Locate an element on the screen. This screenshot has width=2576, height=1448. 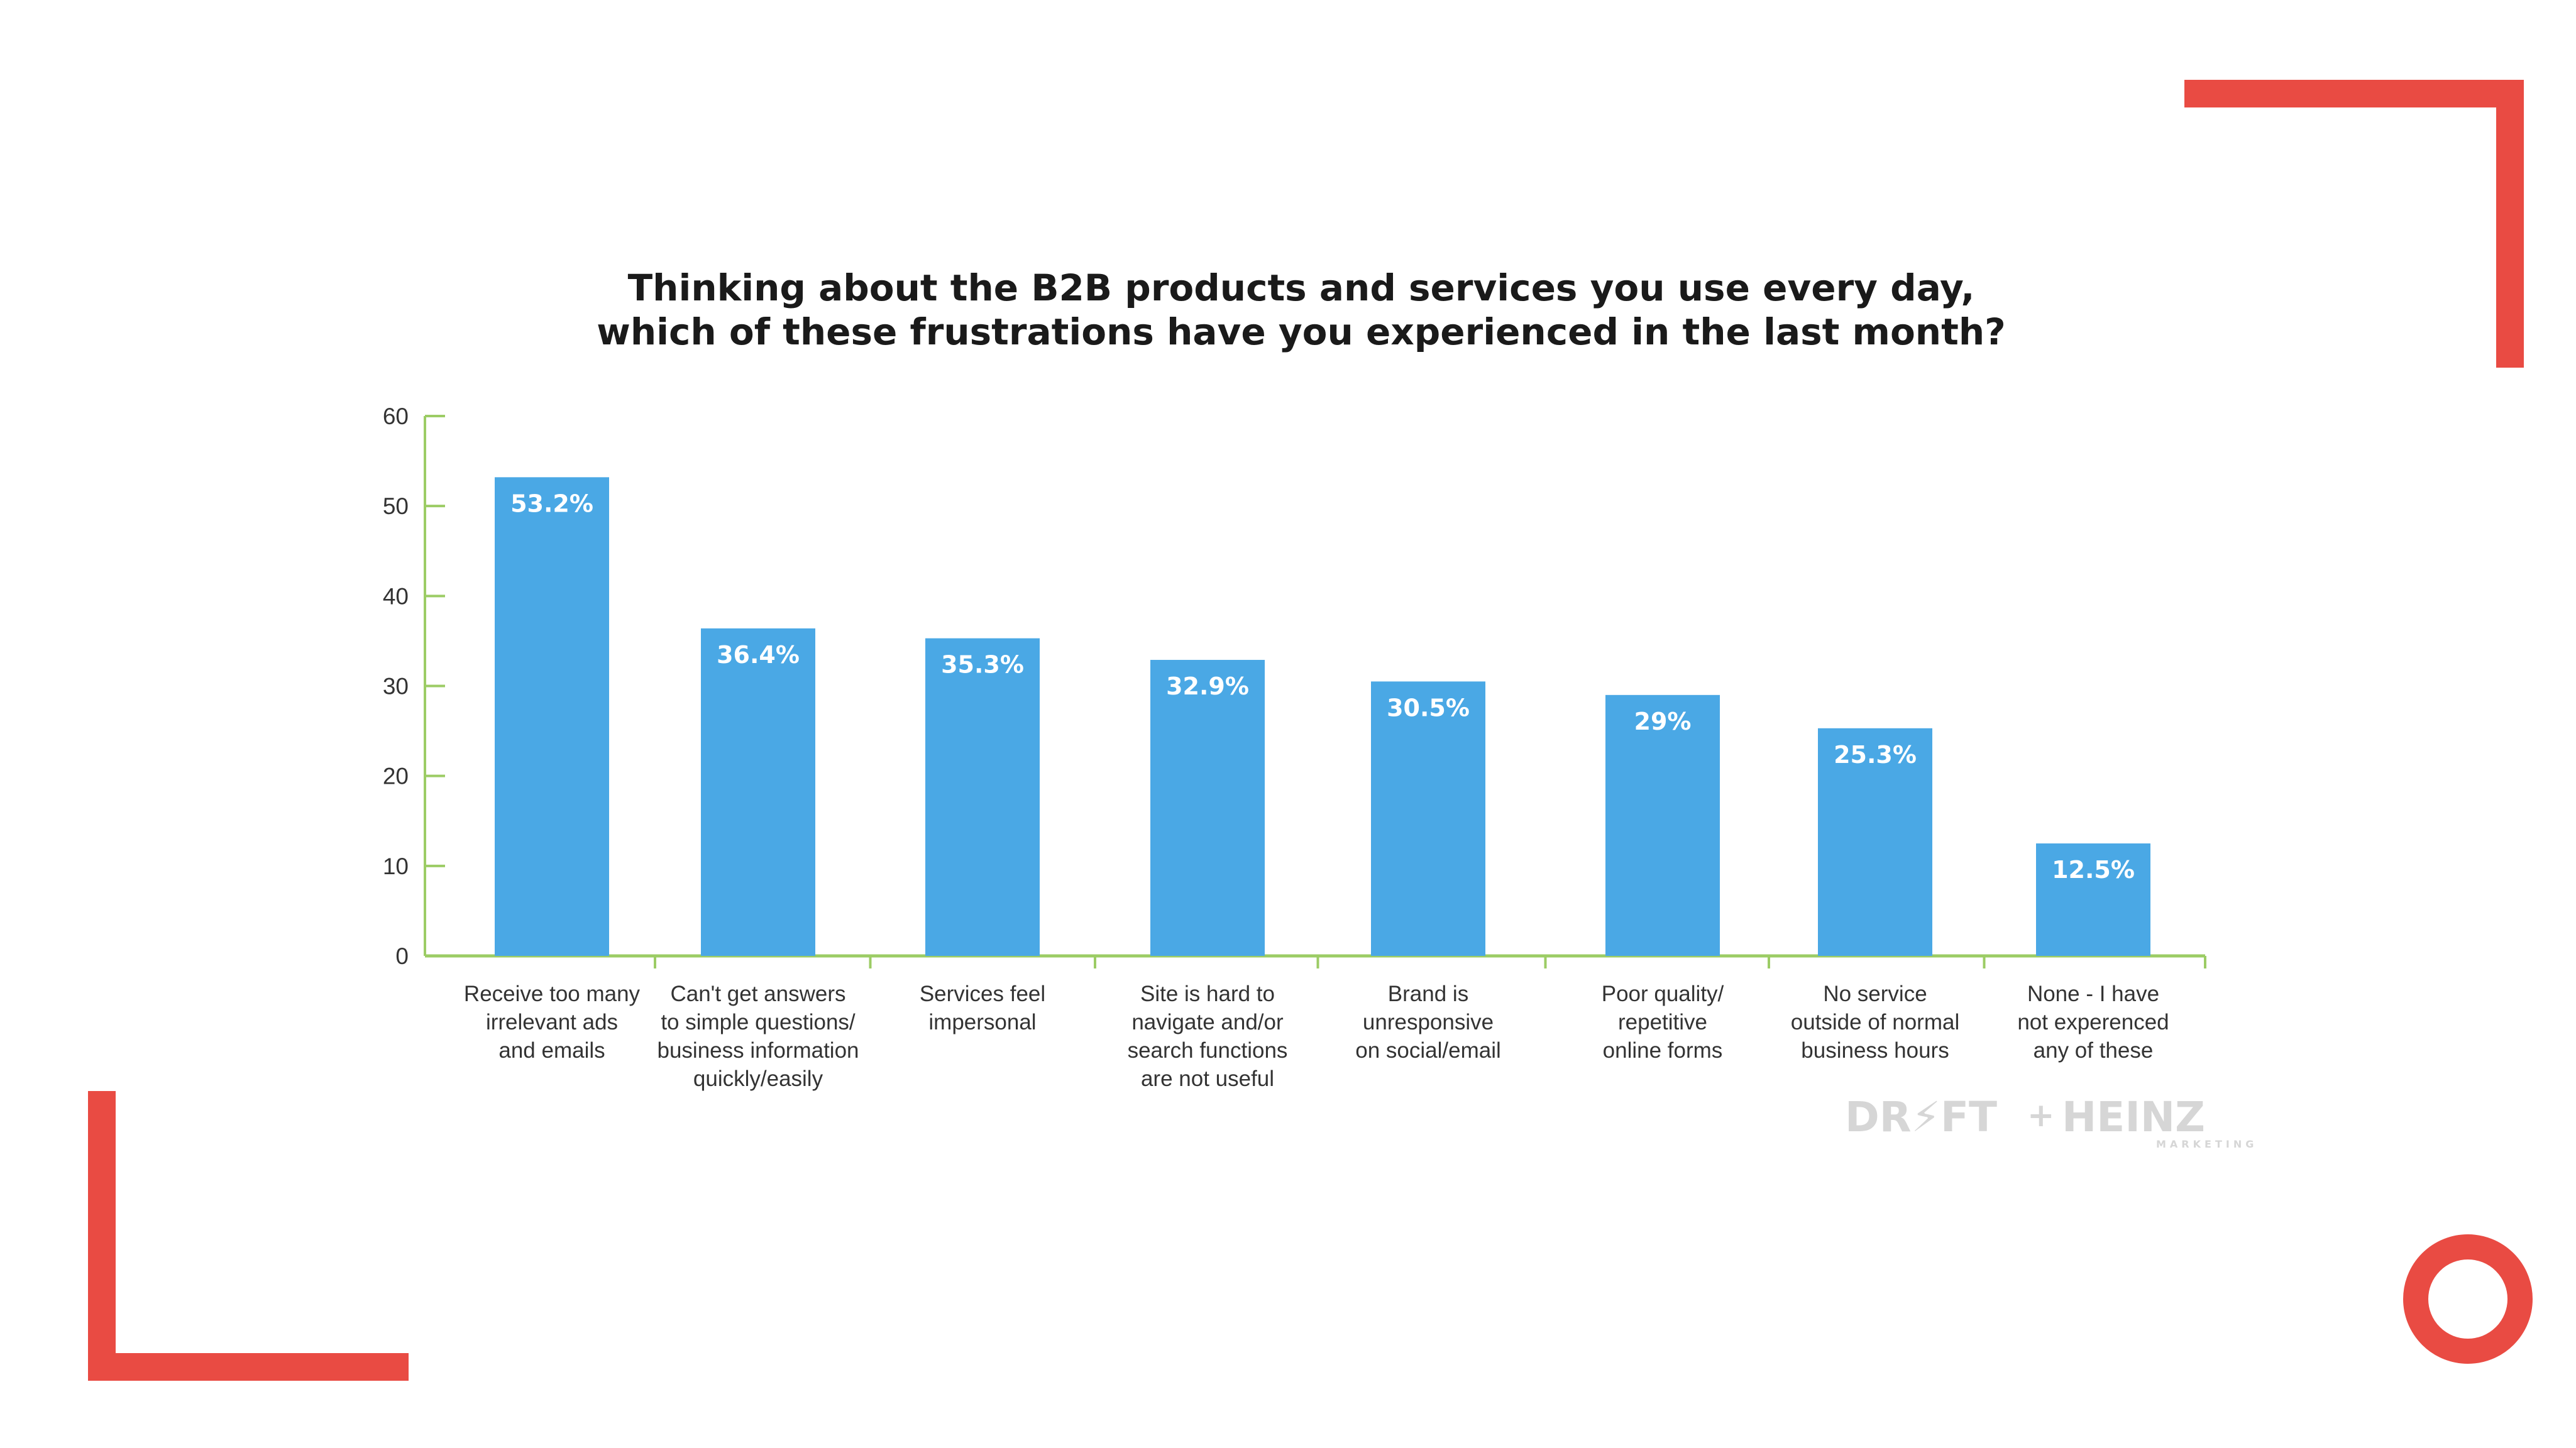
x-category-label-line: Brand is is located at coordinates (1428, 994).